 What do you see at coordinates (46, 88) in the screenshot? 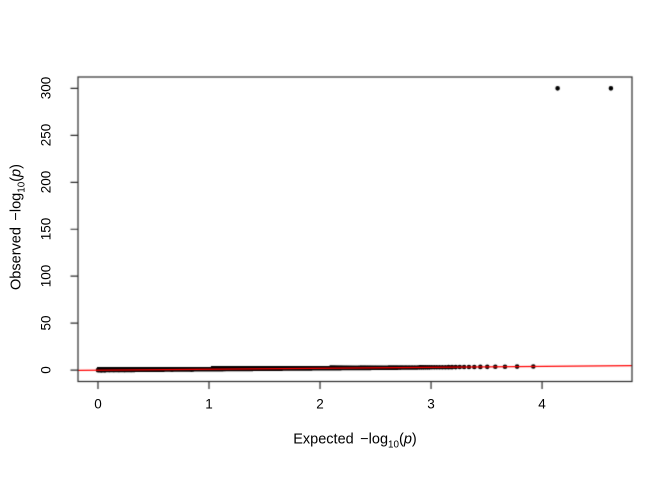
I see `y-tick-label: 300` at bounding box center [46, 88].